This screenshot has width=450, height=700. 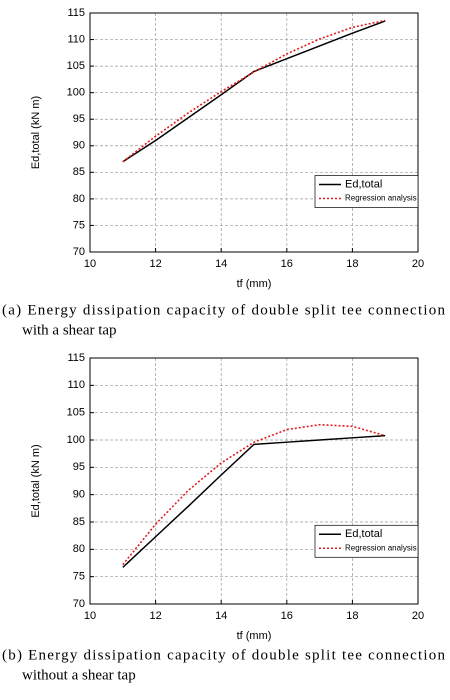 What do you see at coordinates (79, 675) in the screenshot?
I see `figure-caption: without a shear tap` at bounding box center [79, 675].